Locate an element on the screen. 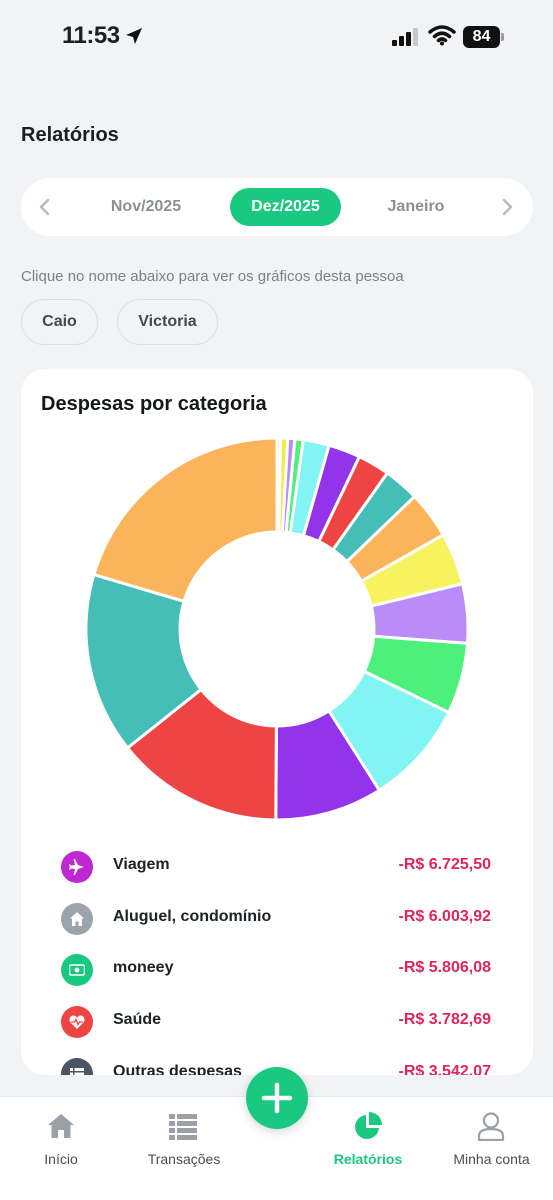  legend-item: Viagem -R$ 6.725,50 is located at coordinates (277, 867).